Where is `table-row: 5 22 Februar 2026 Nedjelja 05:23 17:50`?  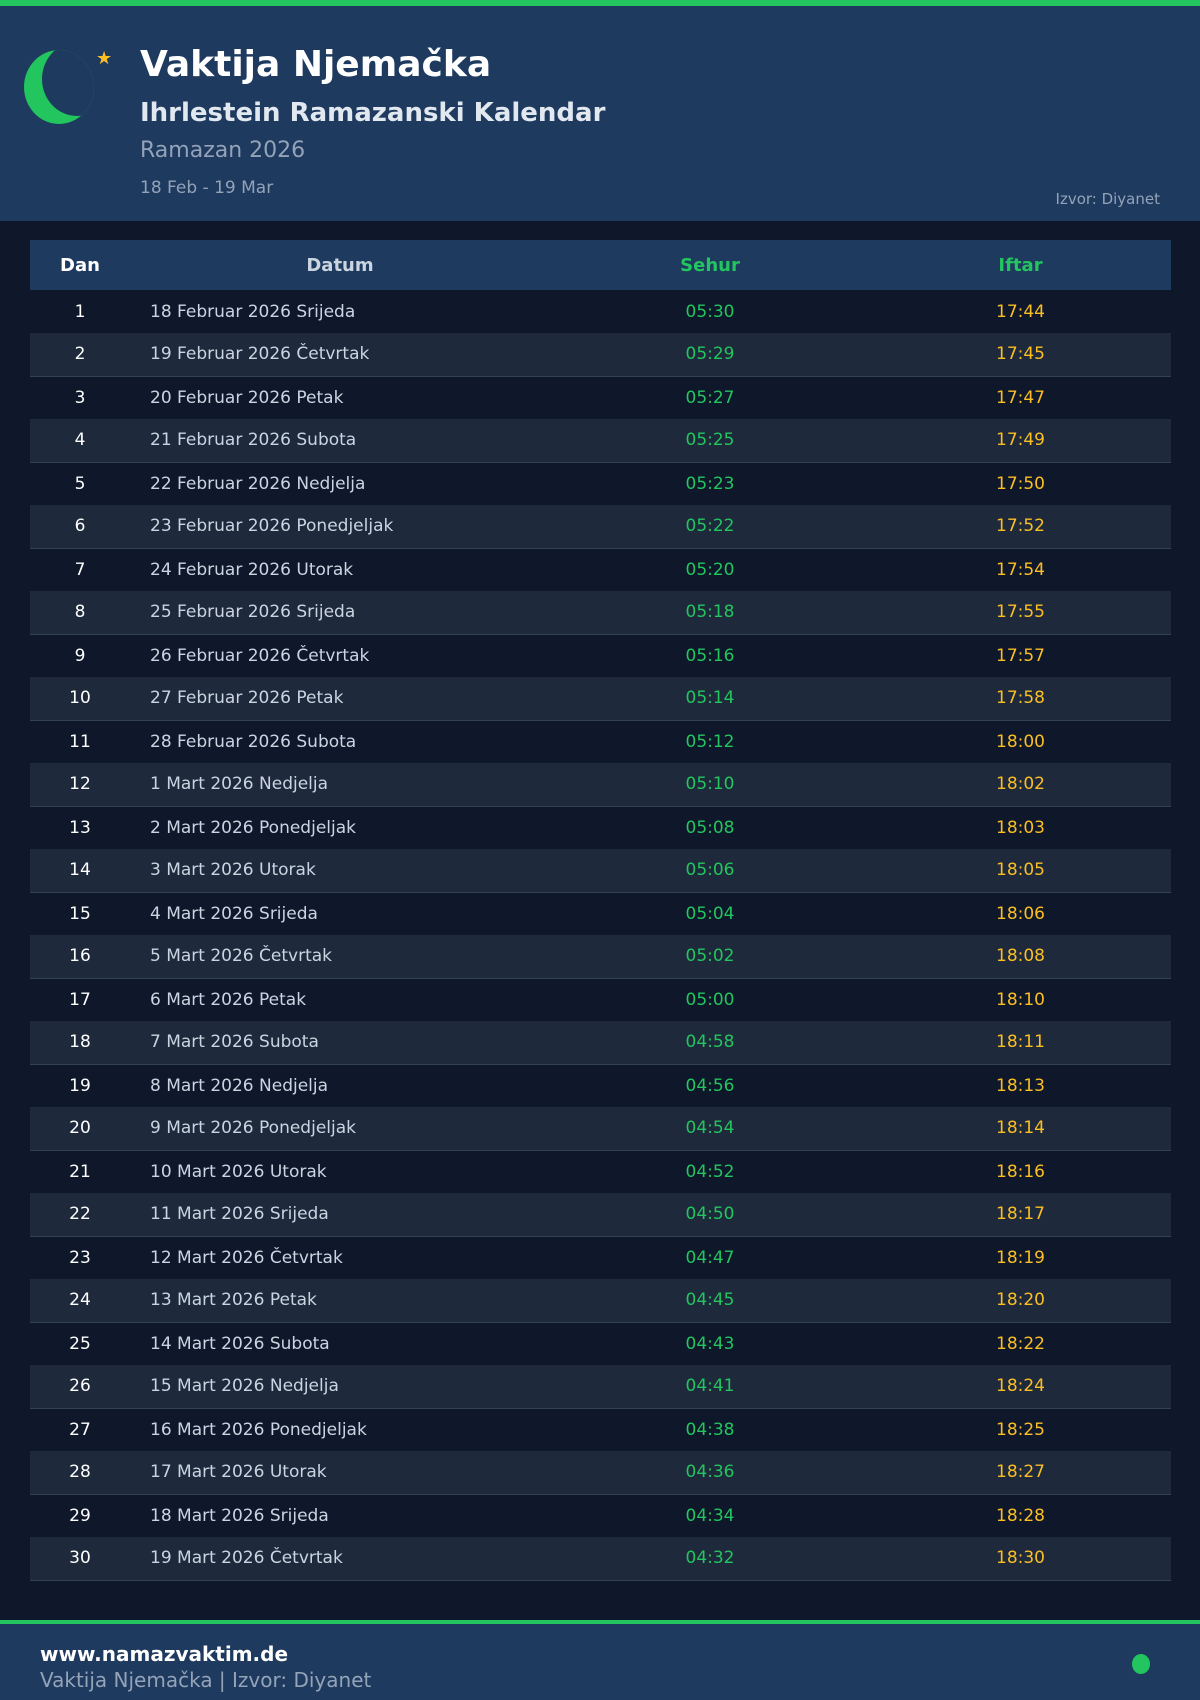 table-row: 5 22 Februar 2026 Nedjelja 05:23 17:50 is located at coordinates (600, 483).